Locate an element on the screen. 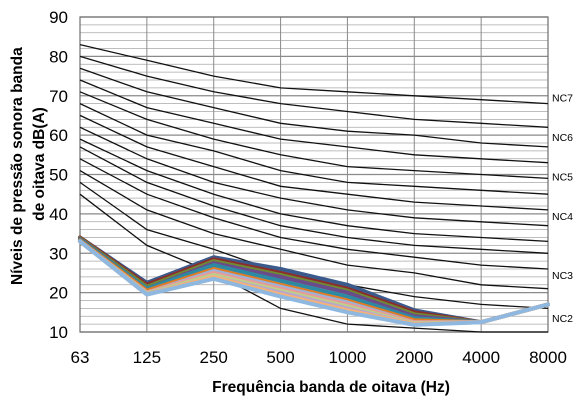  y-tick-label: 30 is located at coordinates (58, 253).